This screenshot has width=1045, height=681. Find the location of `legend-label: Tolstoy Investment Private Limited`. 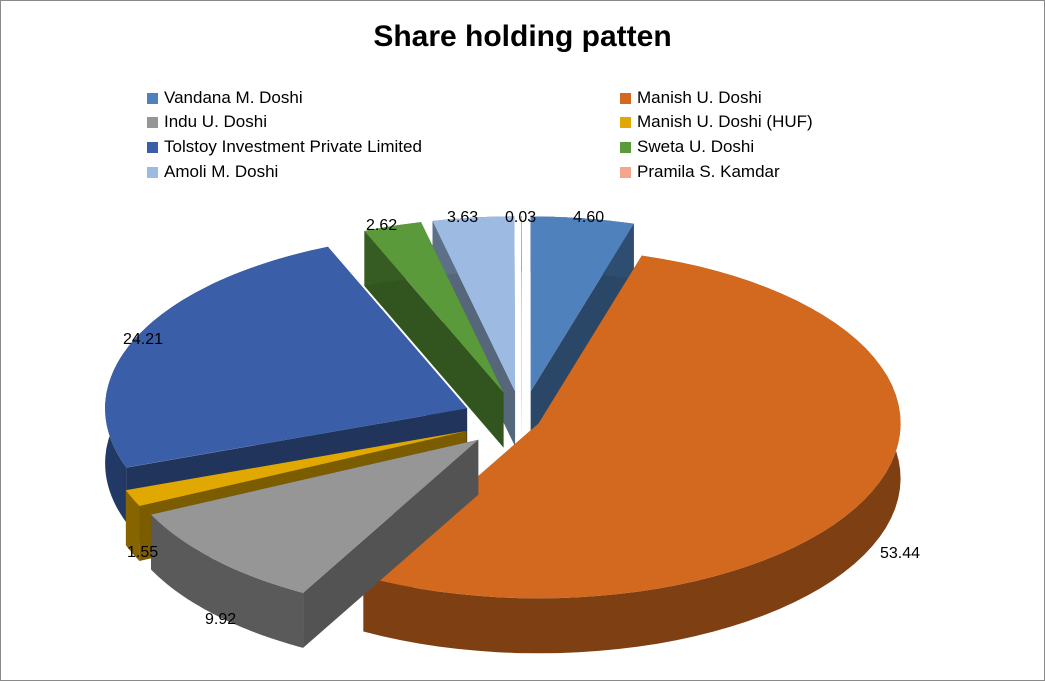

legend-label: Tolstoy Investment Private Limited is located at coordinates (293, 146).